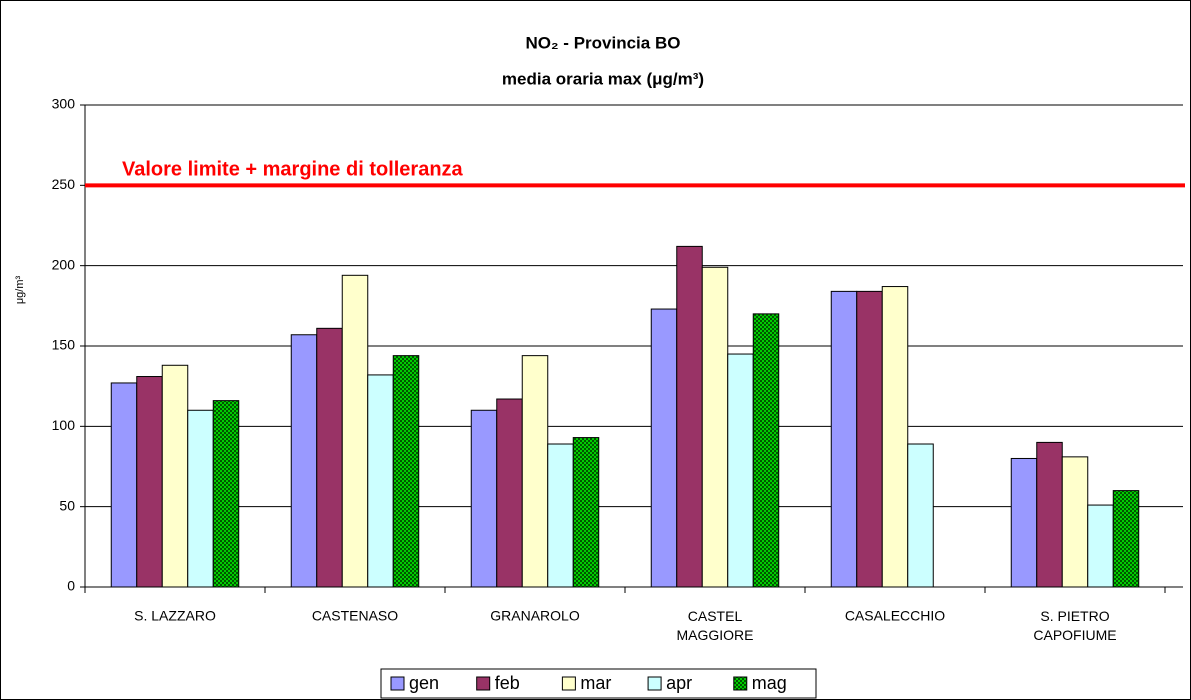  Describe the element at coordinates (67, 505) in the screenshot. I see `y-tick-label: 50` at that location.